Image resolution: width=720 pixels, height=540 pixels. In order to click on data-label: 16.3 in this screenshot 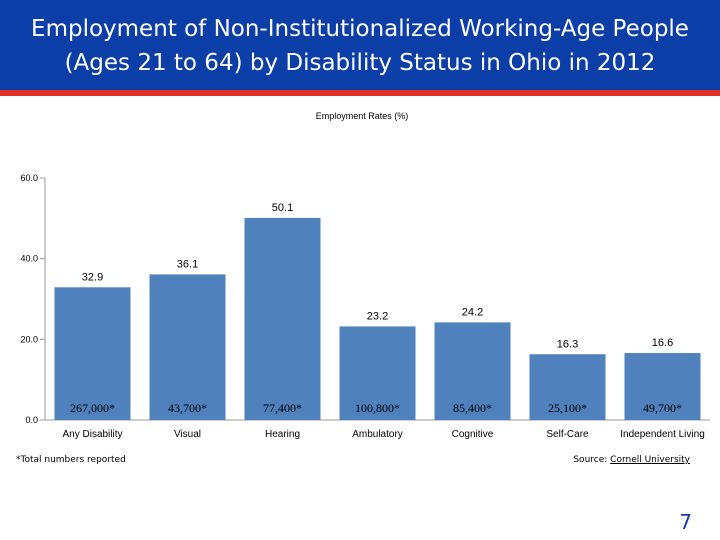, I will do `click(567, 344)`.